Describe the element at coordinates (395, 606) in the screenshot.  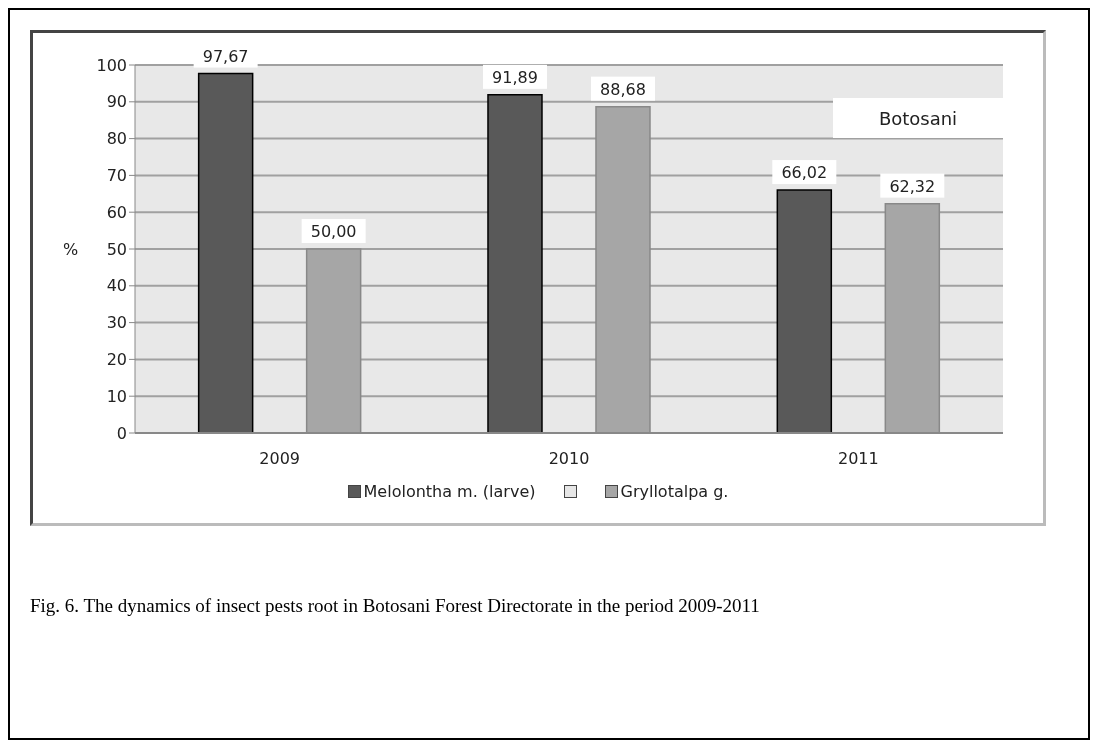
I see `caption: Fig. 6. The dynamics of insect pests root in Botosani Forest Directorate in the period 2009-2011` at that location.